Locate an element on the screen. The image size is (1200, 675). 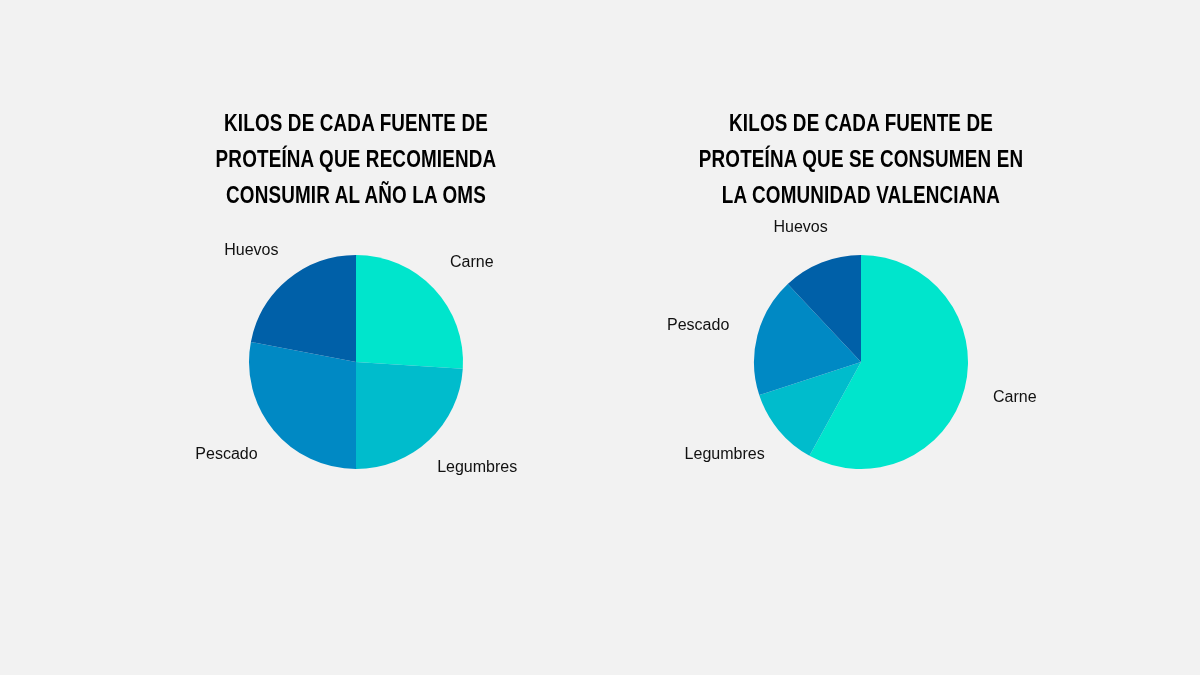
chart-title: KILOS DE CADA FUENTE DE PROTEÍNA QUE RECOMIENDA CONSUMIR AL AÑO LA OMS is located at coordinates (356, 159).